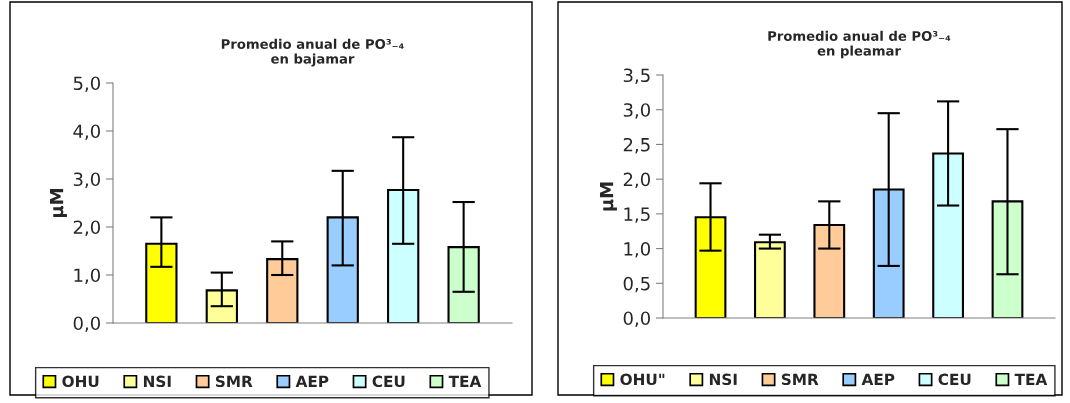  What do you see at coordinates (312, 52) in the screenshot?
I see `chart-title: Promedio anual de PO³₋₄ en bajamar` at bounding box center [312, 52].